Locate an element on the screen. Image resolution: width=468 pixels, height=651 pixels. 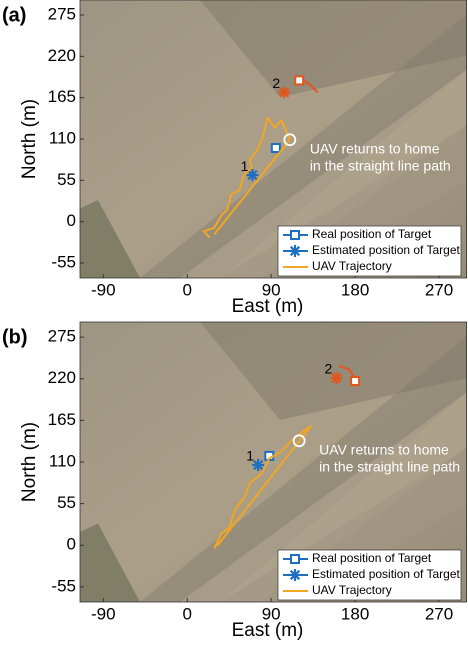
panel-label: (b) is located at coordinates (15, 337).